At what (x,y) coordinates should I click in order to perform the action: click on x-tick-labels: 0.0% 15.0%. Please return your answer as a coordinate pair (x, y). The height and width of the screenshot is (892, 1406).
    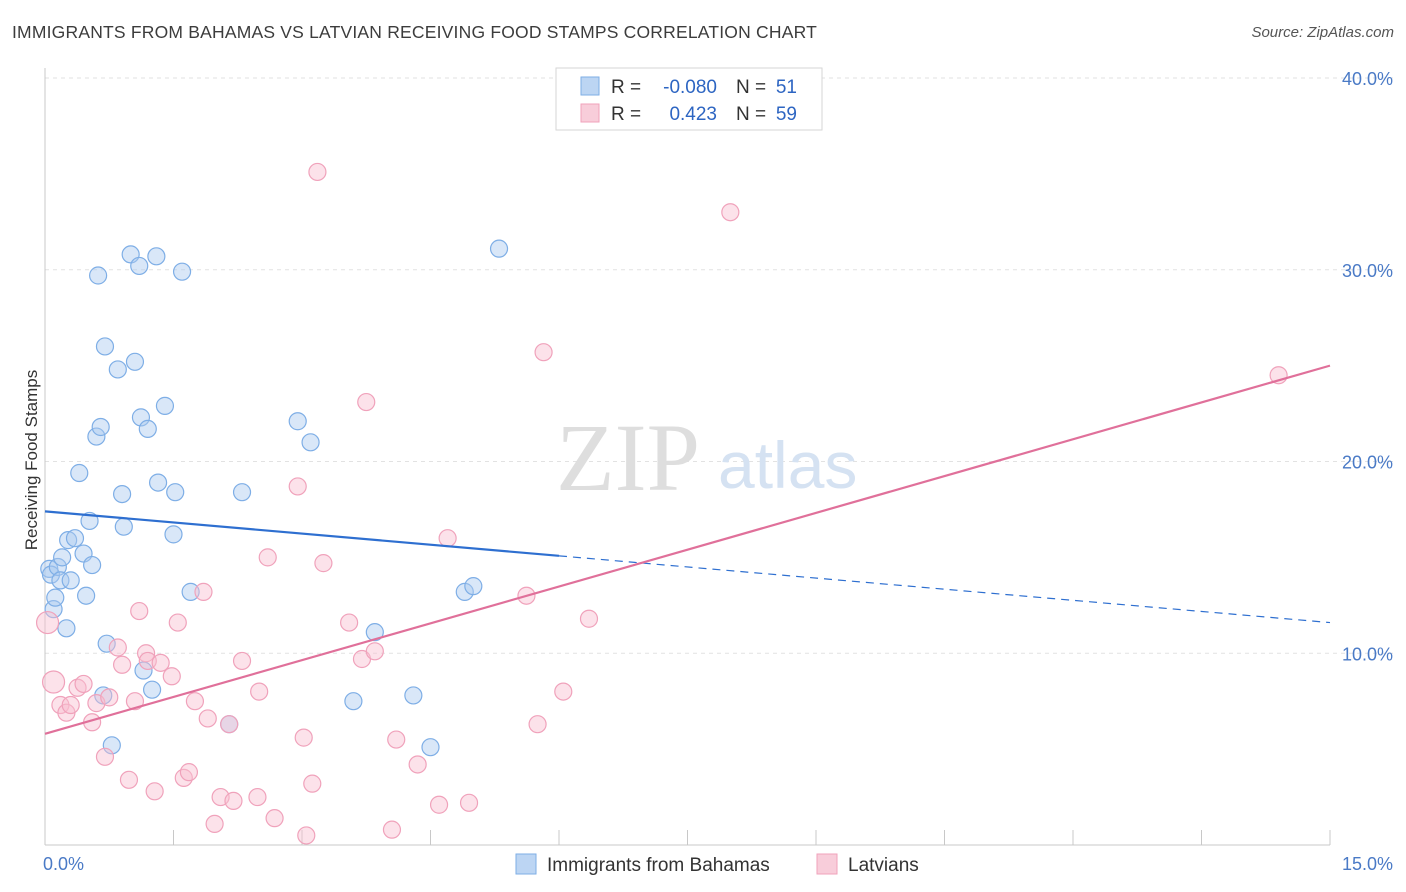
    Looking at the image, I should click on (718, 864).